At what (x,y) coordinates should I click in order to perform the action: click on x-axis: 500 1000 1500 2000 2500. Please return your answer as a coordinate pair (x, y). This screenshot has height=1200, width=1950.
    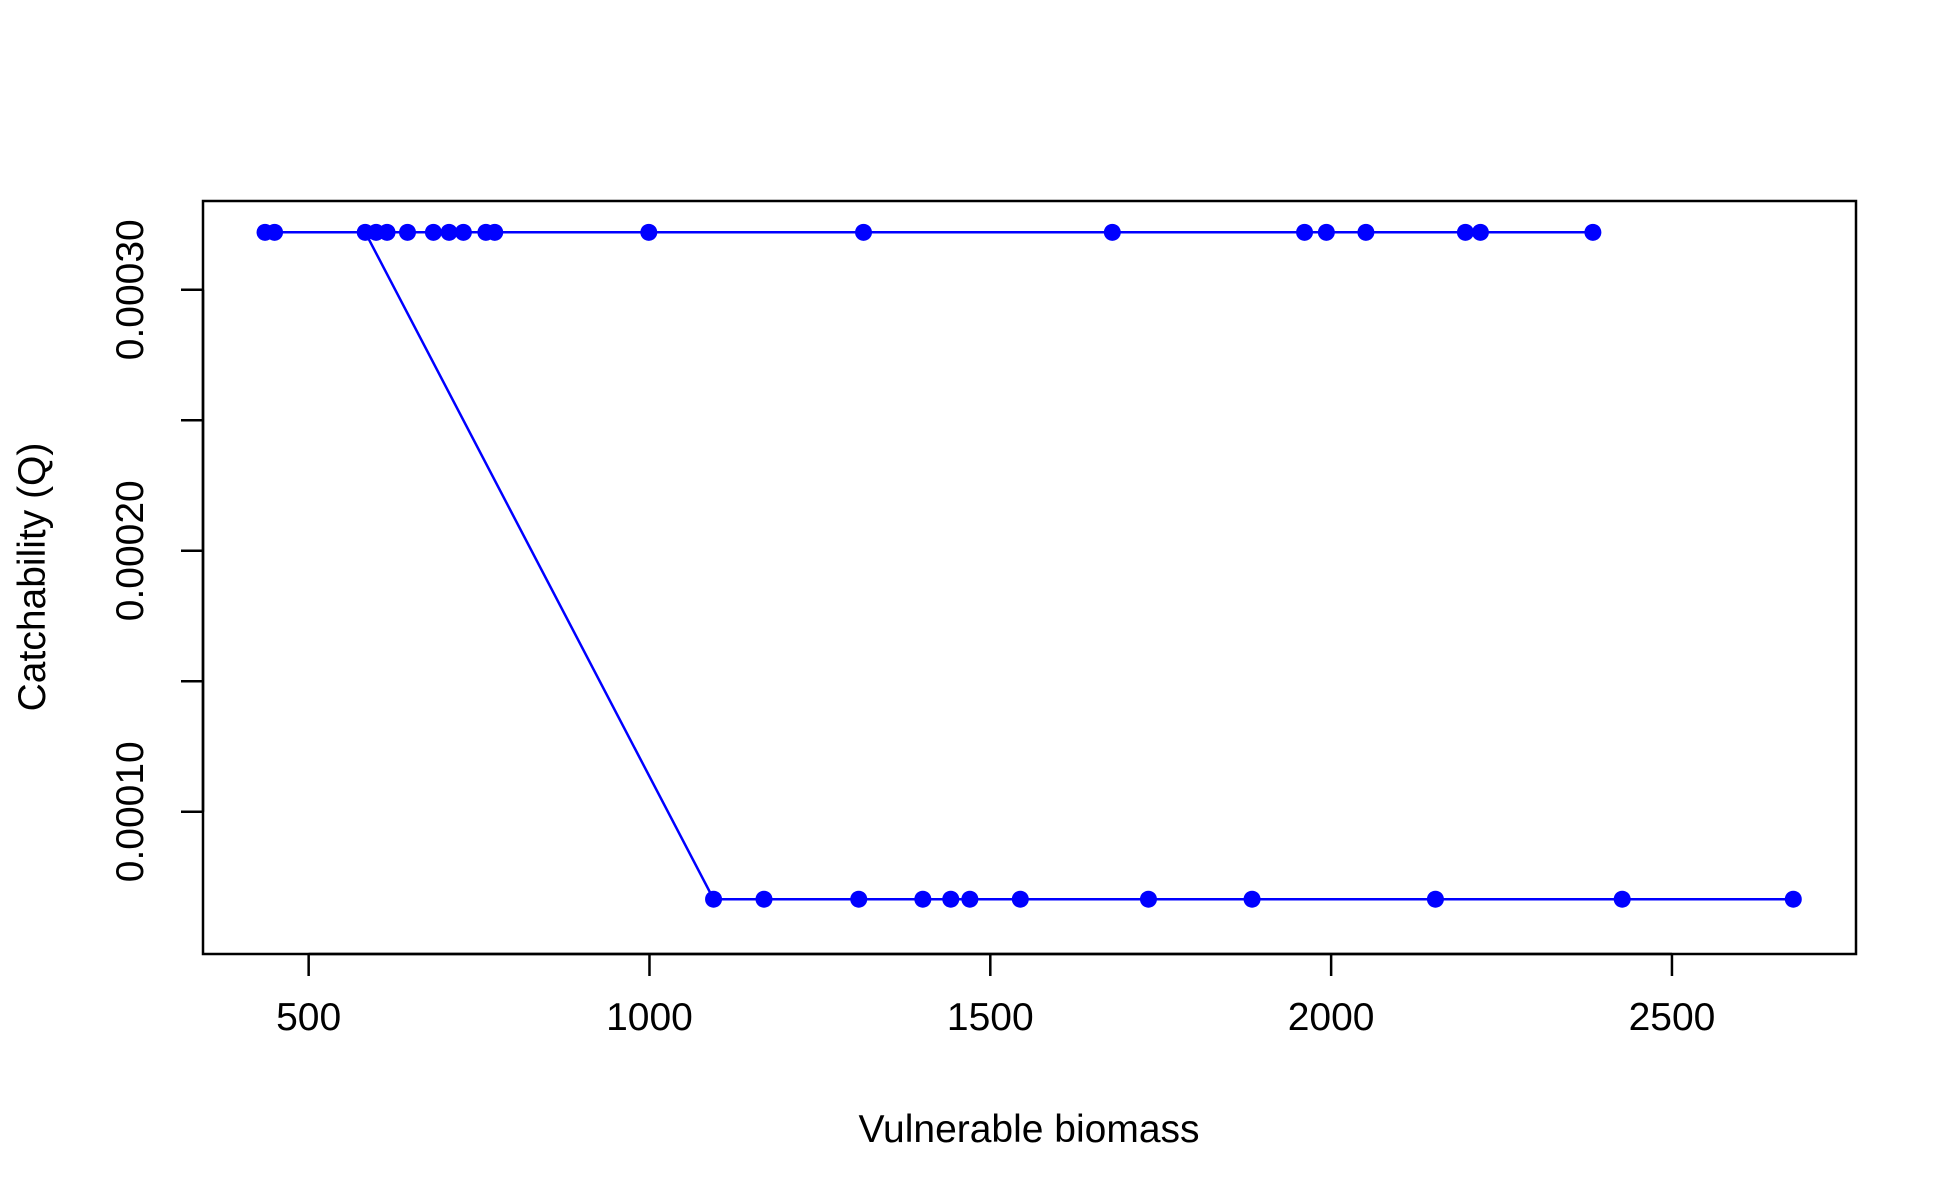
    Looking at the image, I should click on (996, 995).